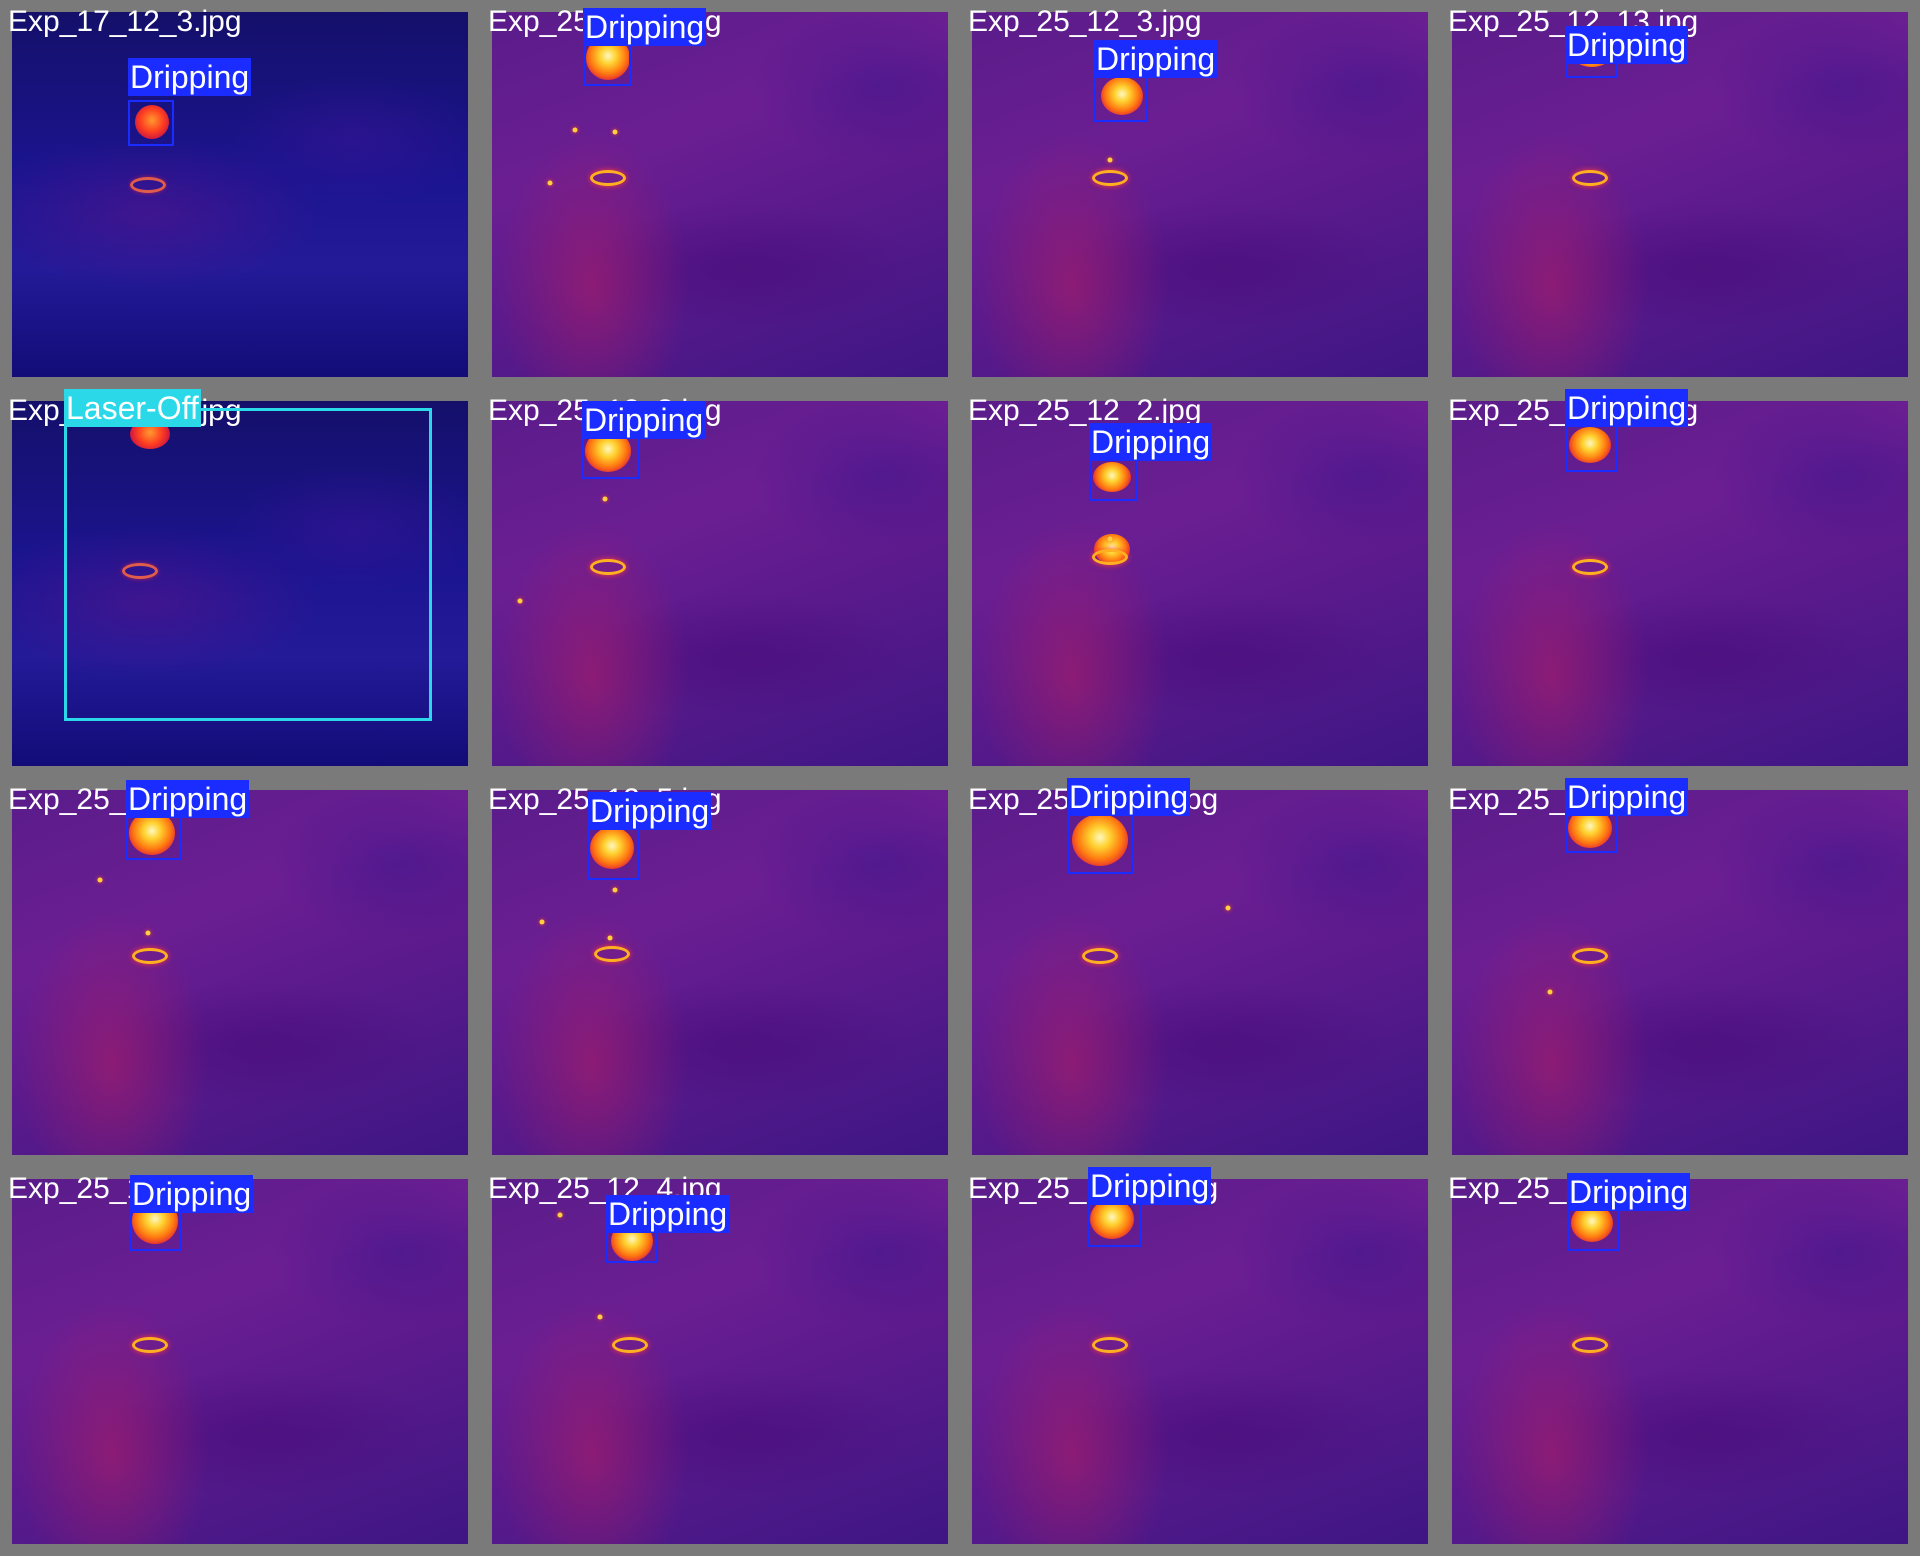  What do you see at coordinates (1085, 21) in the screenshot?
I see `image-filename: Exp_25_12_3.jpg` at bounding box center [1085, 21].